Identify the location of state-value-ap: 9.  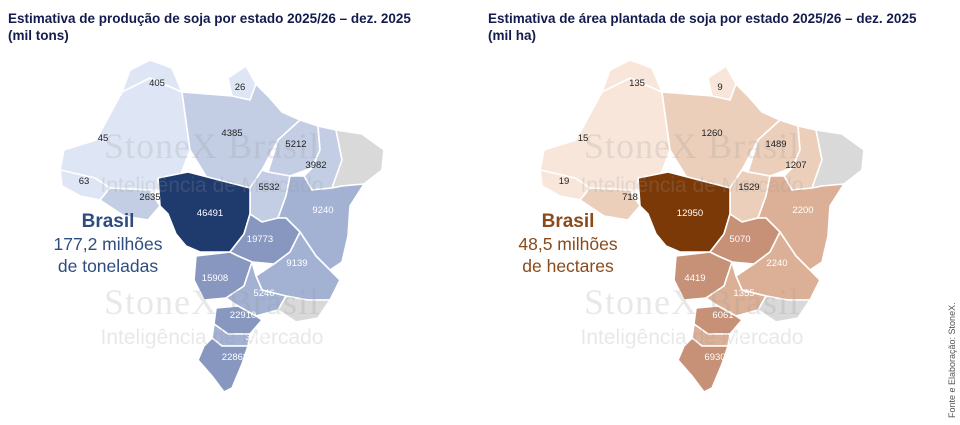
(719, 87).